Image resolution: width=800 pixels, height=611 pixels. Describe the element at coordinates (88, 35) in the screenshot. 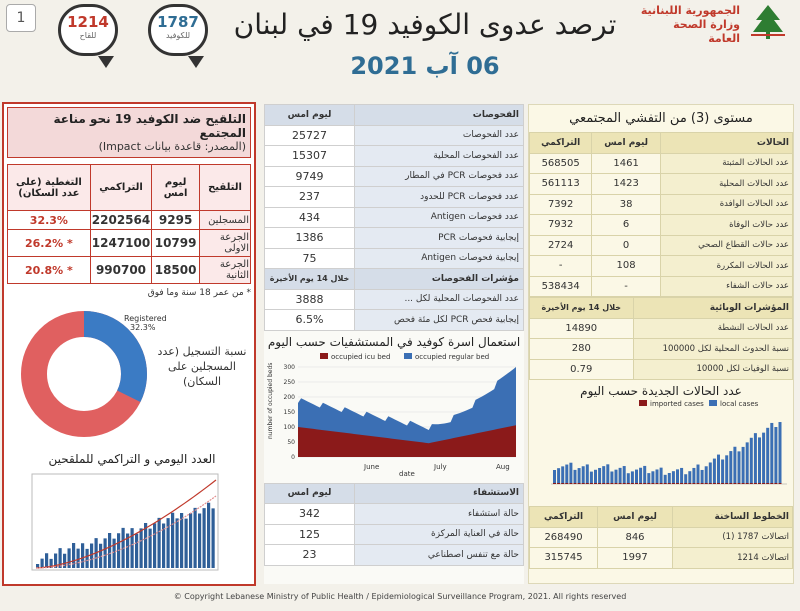

I see `hotline-label: للقاح` at that location.